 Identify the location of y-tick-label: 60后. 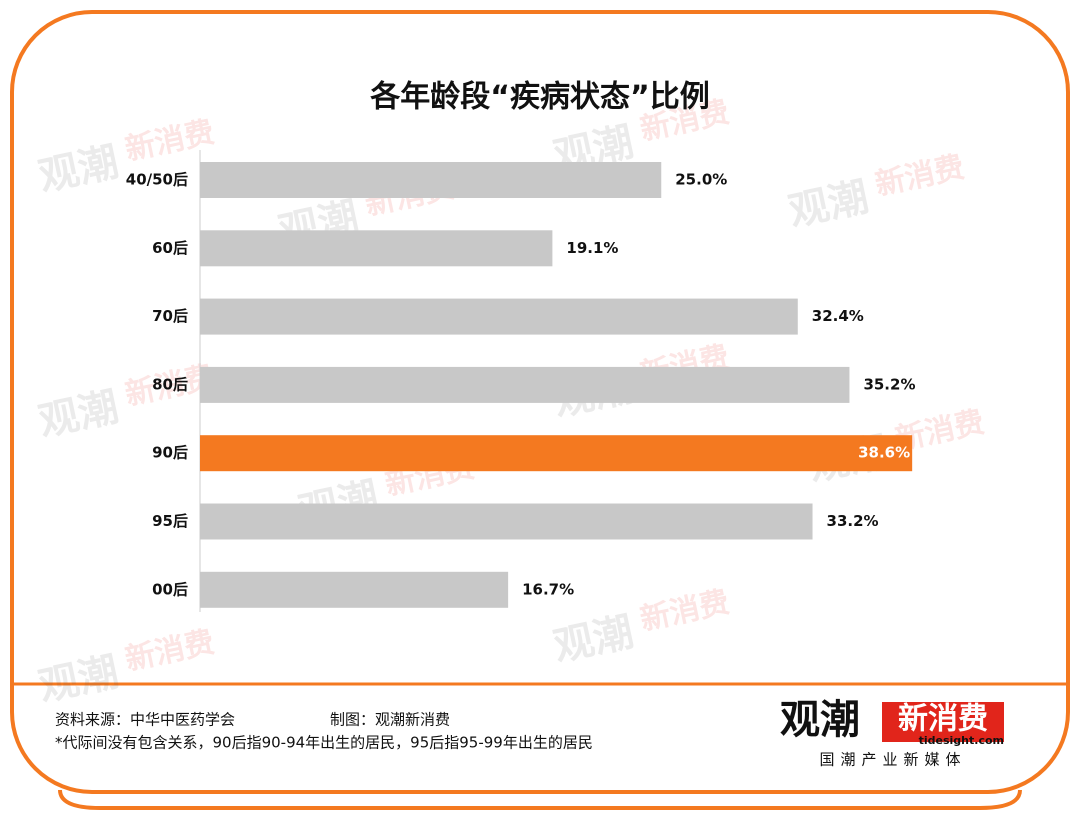
(170, 248).